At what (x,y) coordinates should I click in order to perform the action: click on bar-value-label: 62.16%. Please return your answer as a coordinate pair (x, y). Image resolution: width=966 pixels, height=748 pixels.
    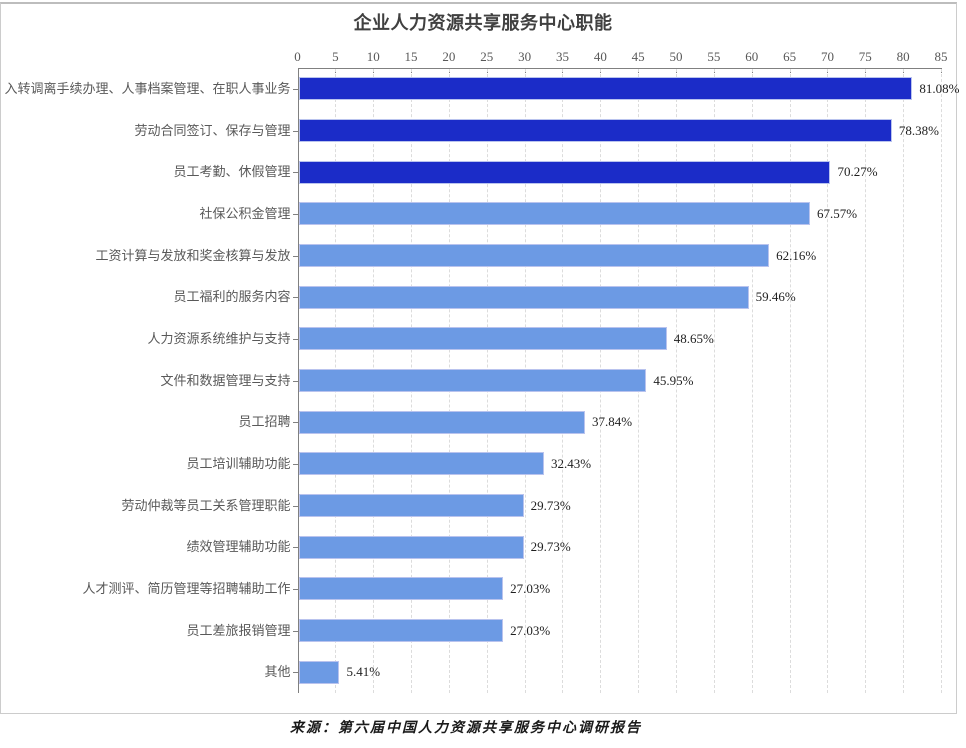
    Looking at the image, I should click on (796, 255).